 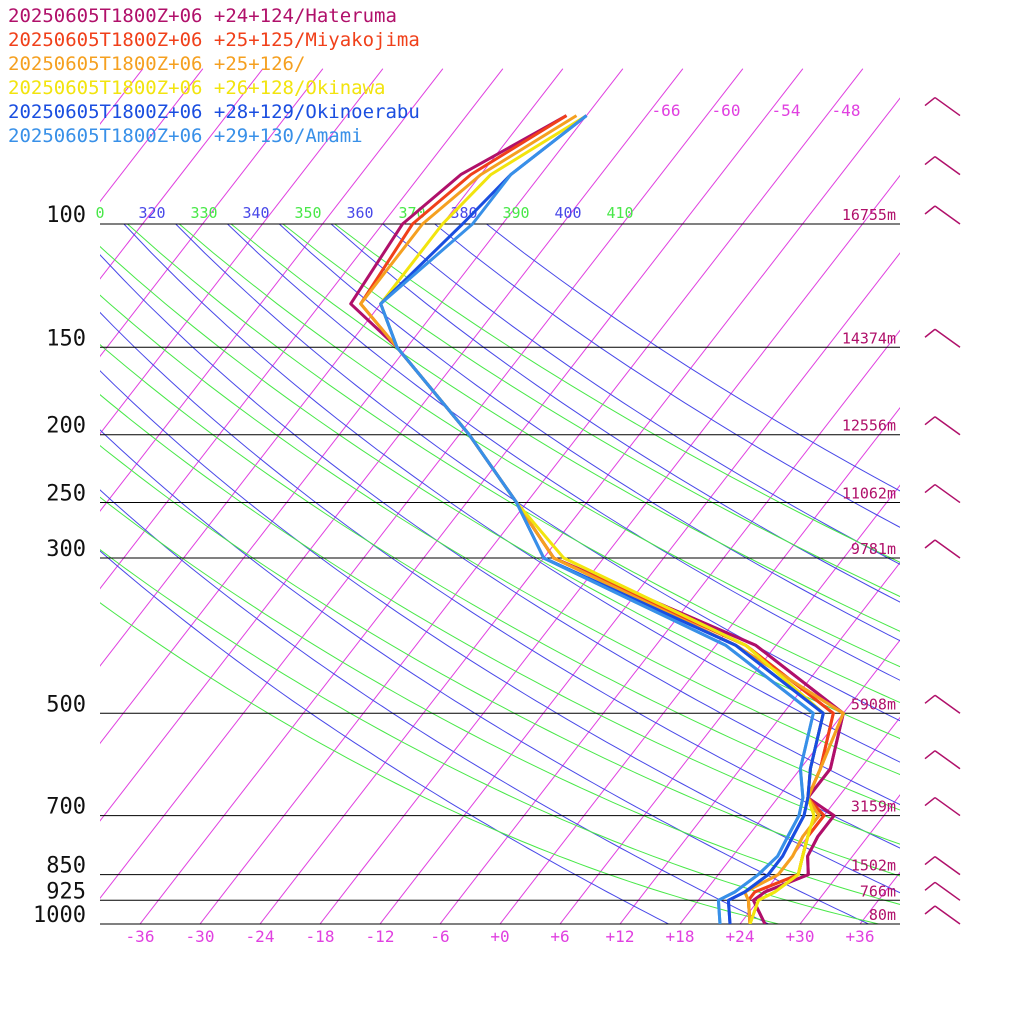 What do you see at coordinates (66, 704) in the screenshot?
I see `pressure-tick-label: 500` at bounding box center [66, 704].